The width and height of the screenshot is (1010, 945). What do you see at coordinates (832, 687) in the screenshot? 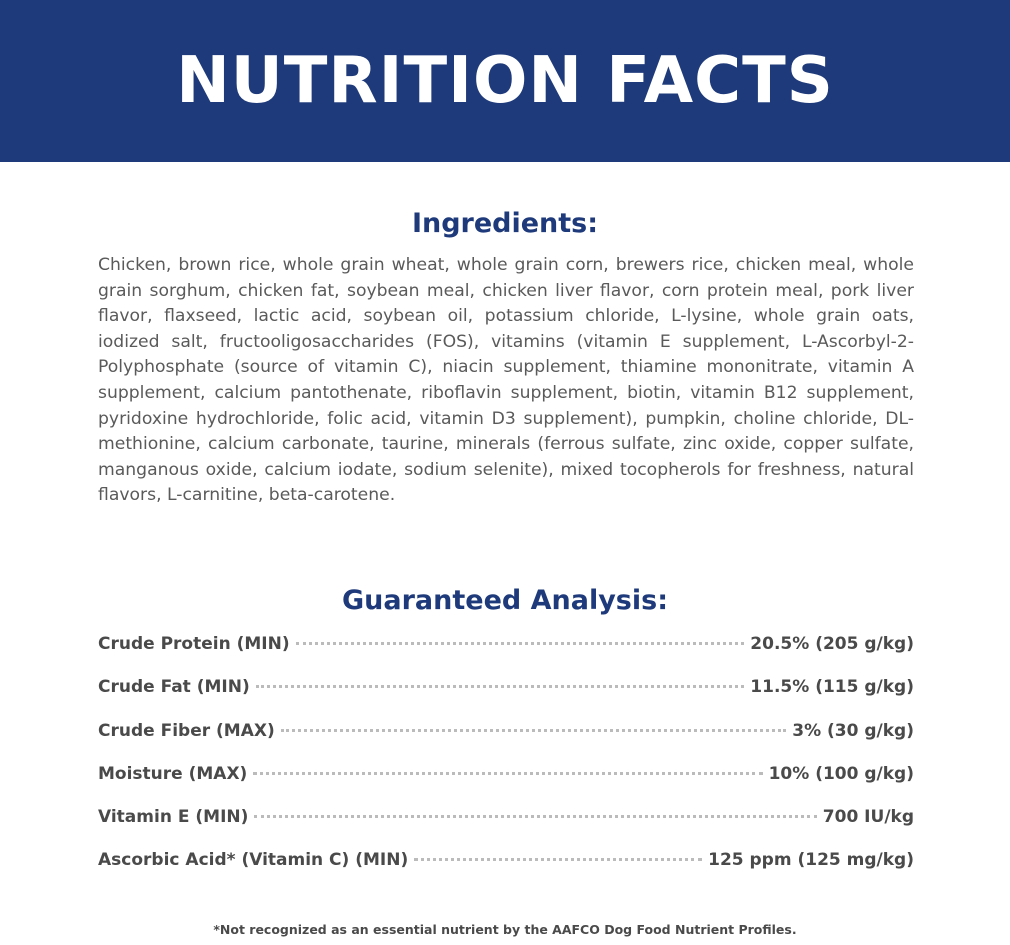
I see `row-value: 11.5% (115 g/kg)` at bounding box center [832, 687].